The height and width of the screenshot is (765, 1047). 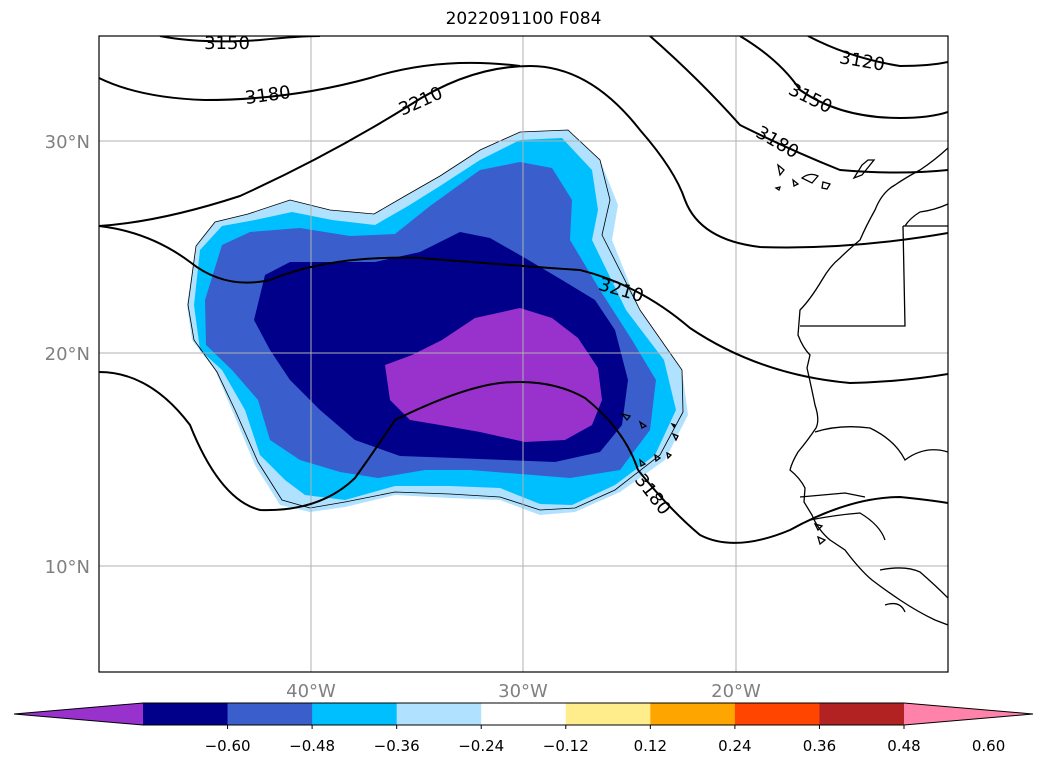 What do you see at coordinates (903, 746) in the screenshot?
I see `colorbar-tick-label: 0.48` at bounding box center [903, 746].